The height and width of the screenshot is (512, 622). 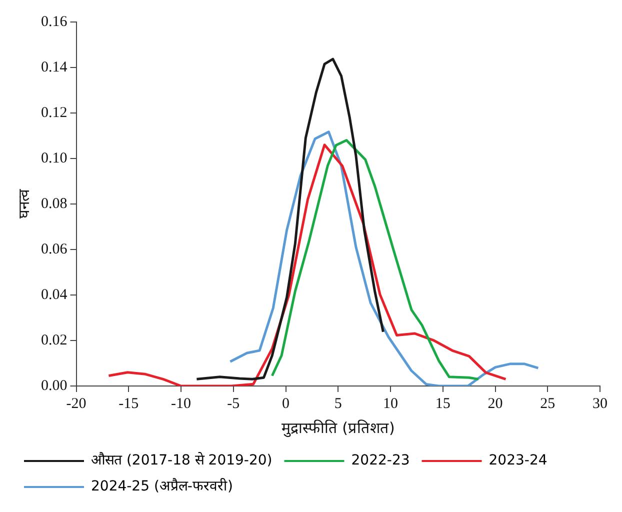 What do you see at coordinates (548, 404) in the screenshot?
I see `x-tick-label: 25` at bounding box center [548, 404].